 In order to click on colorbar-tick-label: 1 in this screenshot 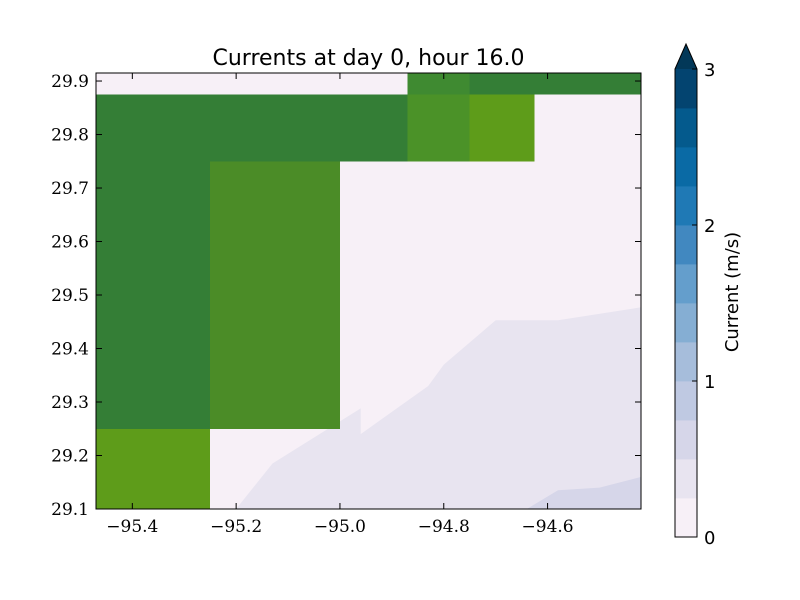, I will do `click(709, 382)`.